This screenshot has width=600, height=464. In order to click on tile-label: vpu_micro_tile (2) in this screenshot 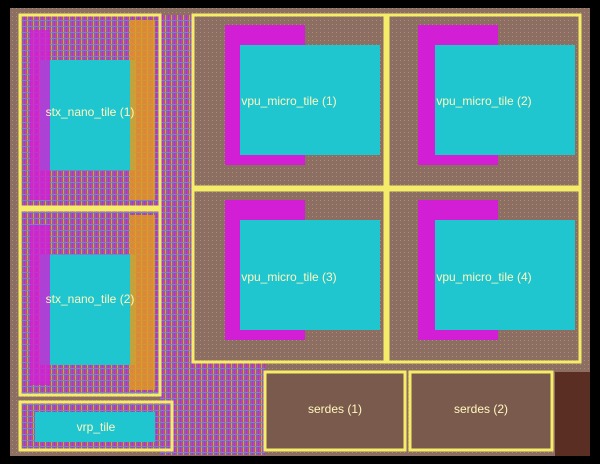, I will do `click(483, 101)`.